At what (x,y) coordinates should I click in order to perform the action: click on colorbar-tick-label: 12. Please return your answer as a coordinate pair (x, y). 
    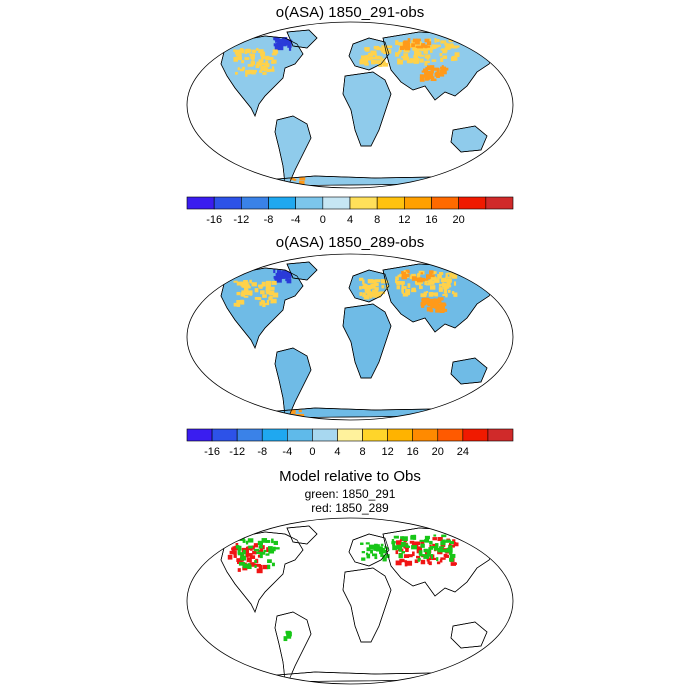
    Looking at the image, I should click on (404, 220).